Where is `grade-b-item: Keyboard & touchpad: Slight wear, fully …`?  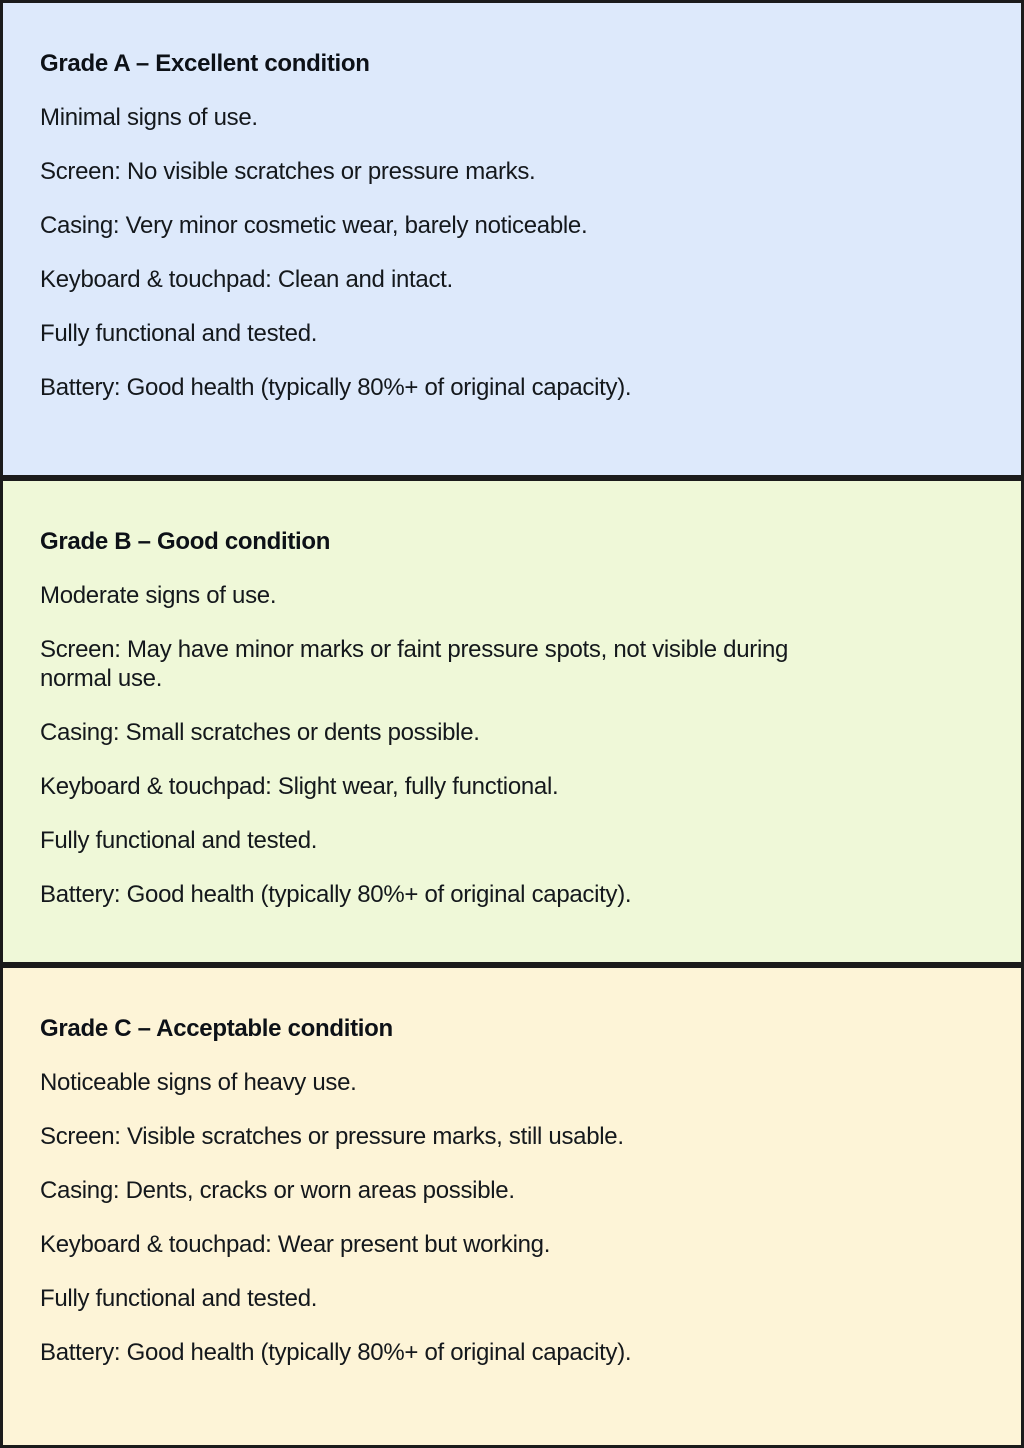 grade-b-item: Keyboard & touchpad: Slight wear, fully … is located at coordinates (299, 786).